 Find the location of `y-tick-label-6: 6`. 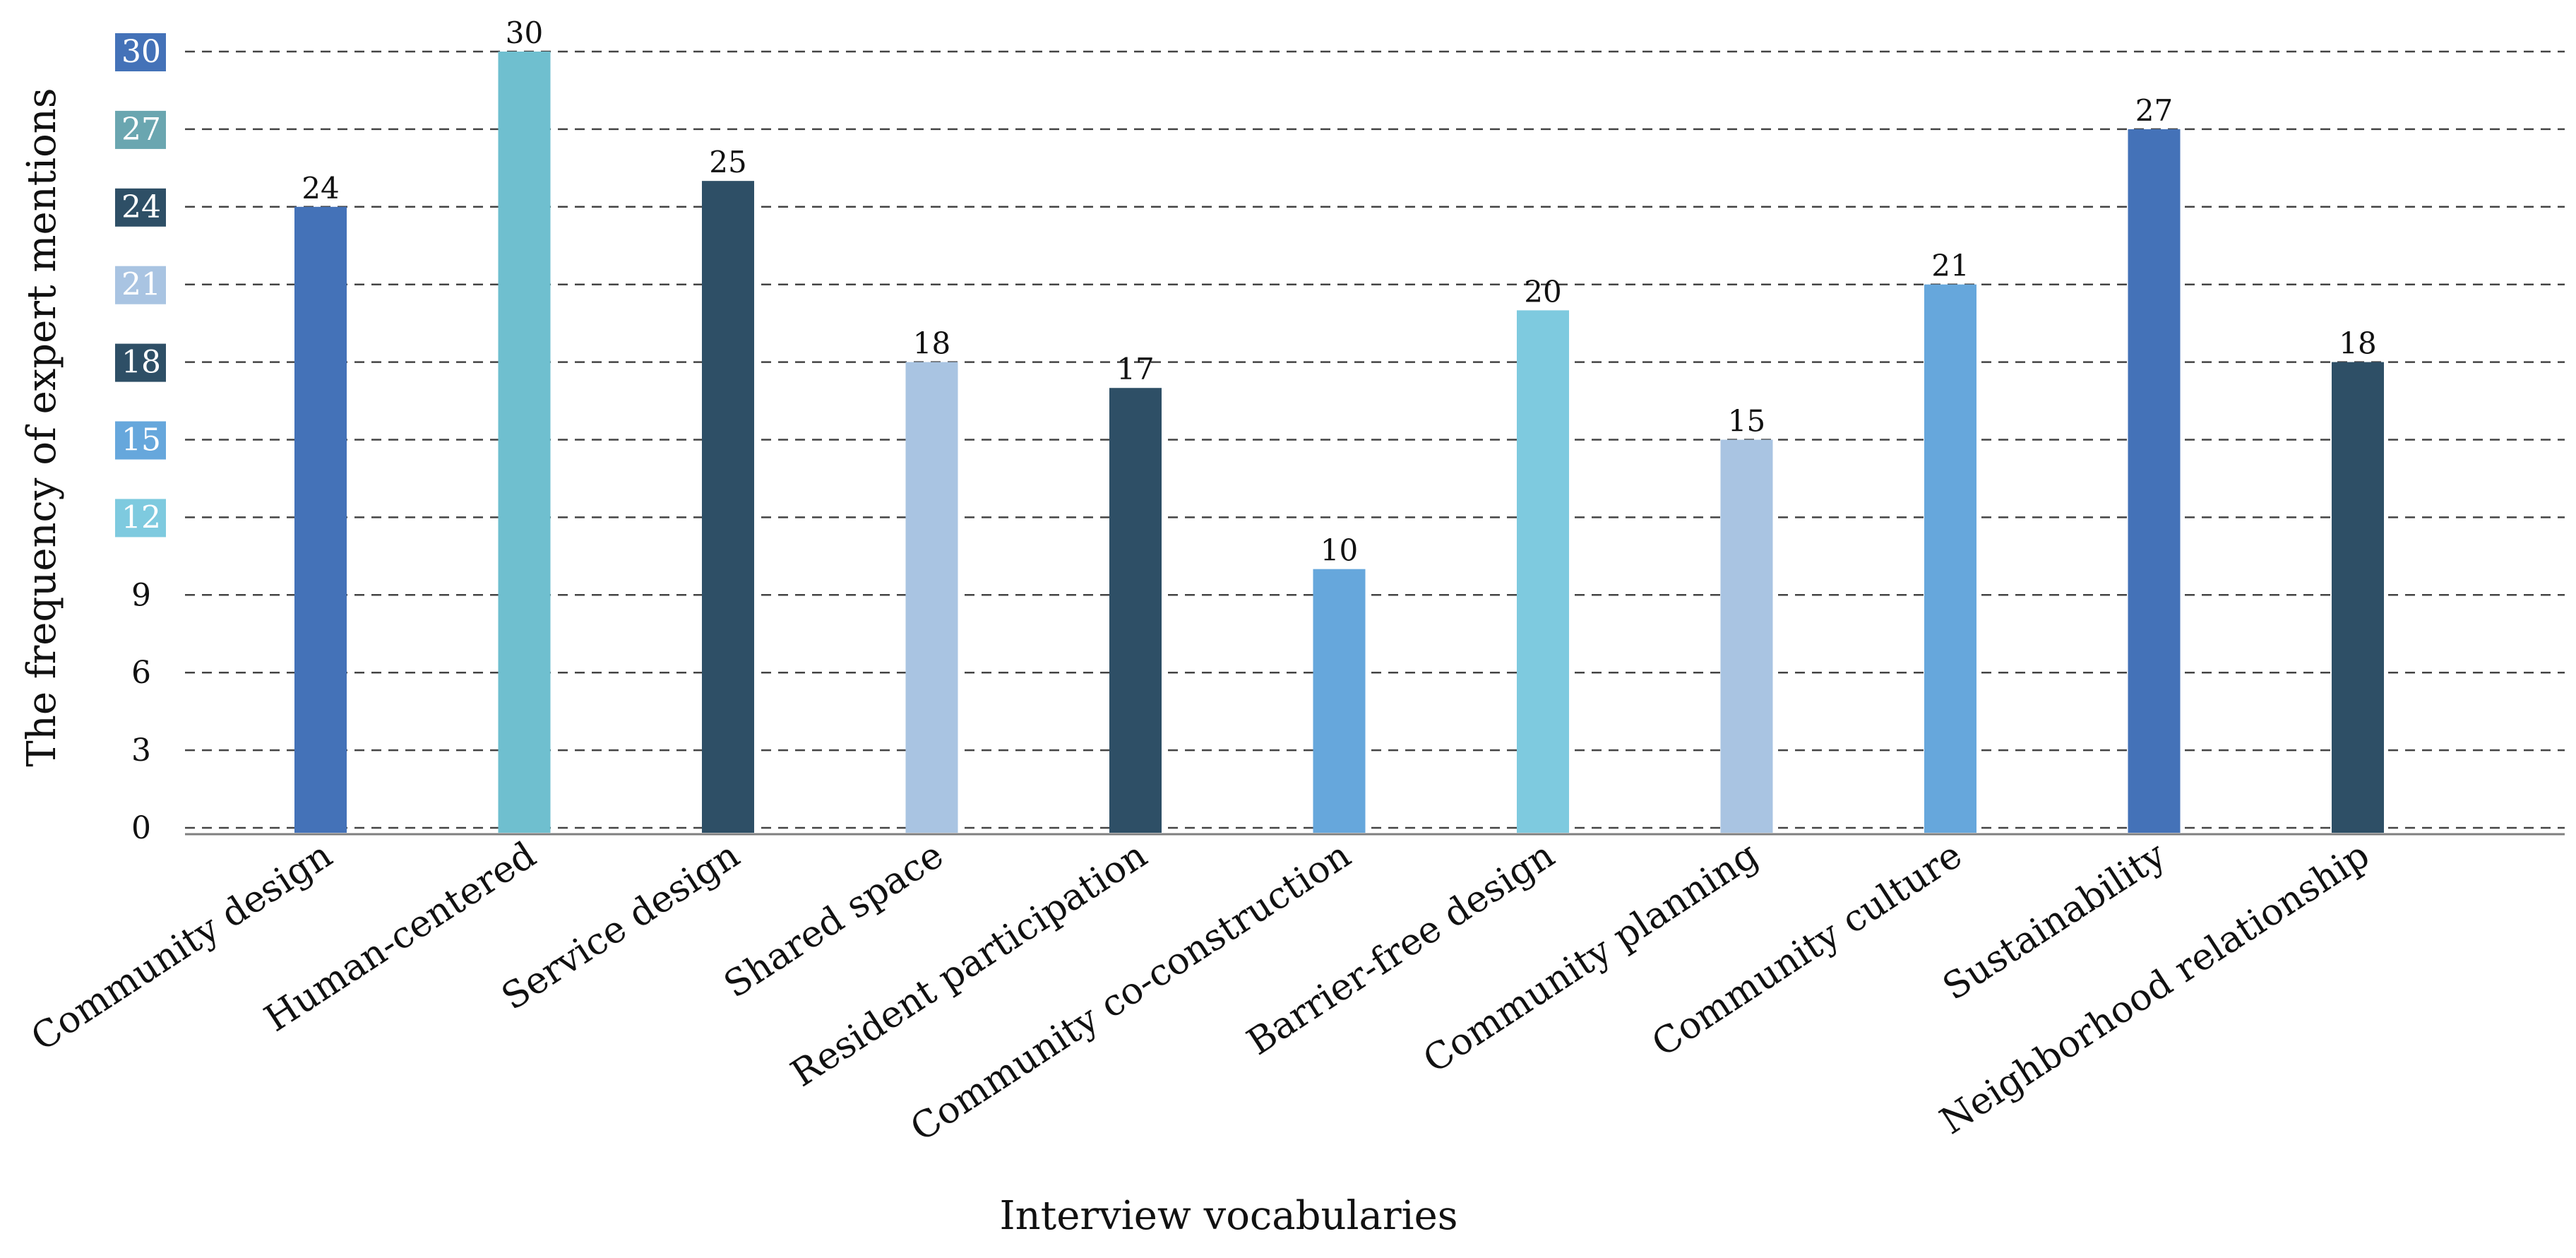

y-tick-label-6: 6 is located at coordinates (141, 673).